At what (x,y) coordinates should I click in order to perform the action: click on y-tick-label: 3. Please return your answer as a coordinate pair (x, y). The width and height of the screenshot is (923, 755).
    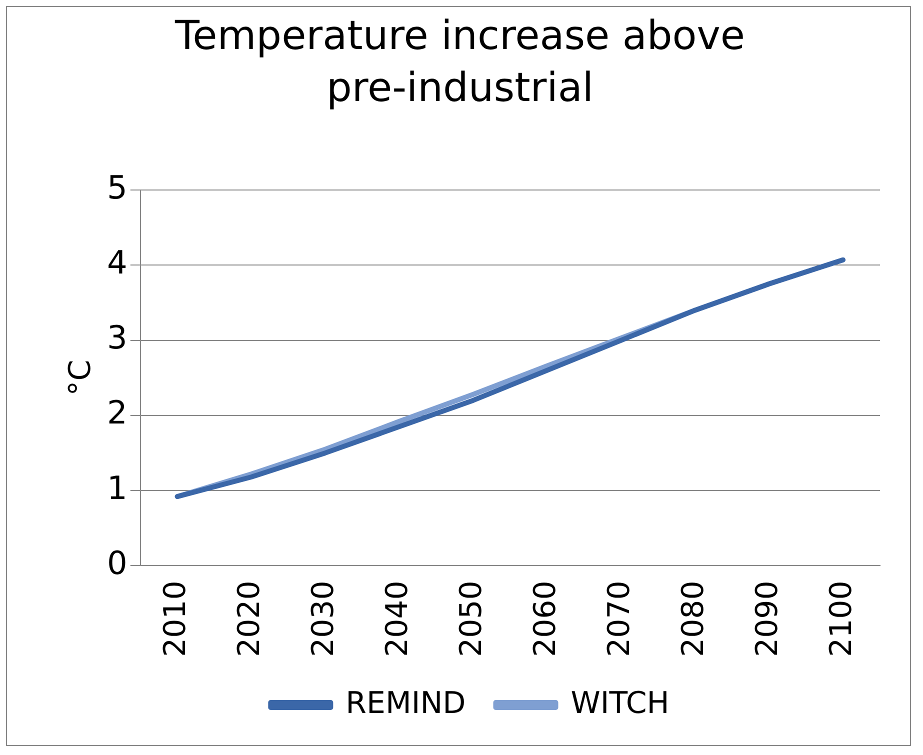
    Looking at the image, I should click on (117, 337).